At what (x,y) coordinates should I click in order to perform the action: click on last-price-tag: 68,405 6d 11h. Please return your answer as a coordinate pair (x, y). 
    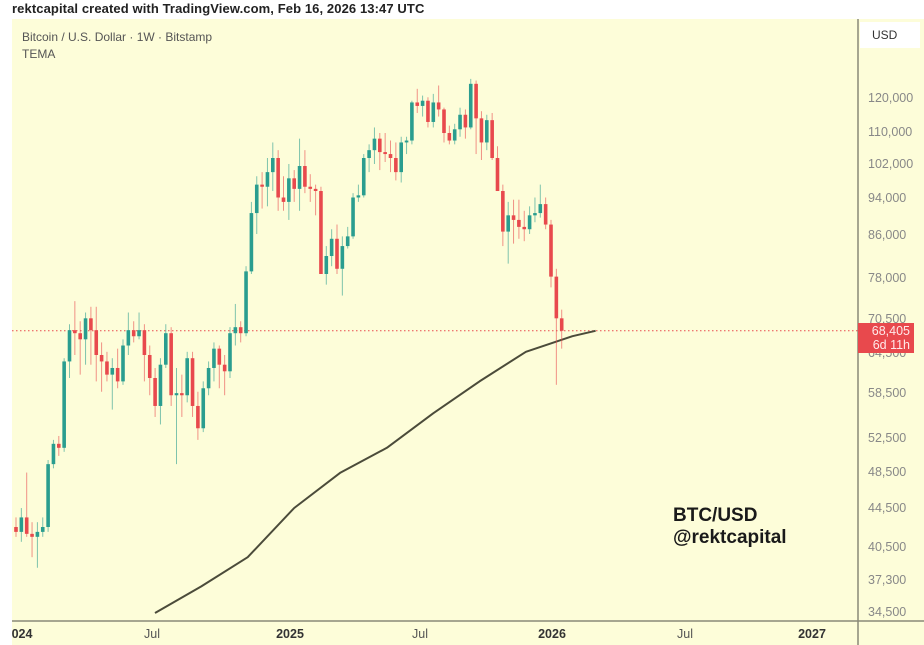
    Looking at the image, I should click on (886, 338).